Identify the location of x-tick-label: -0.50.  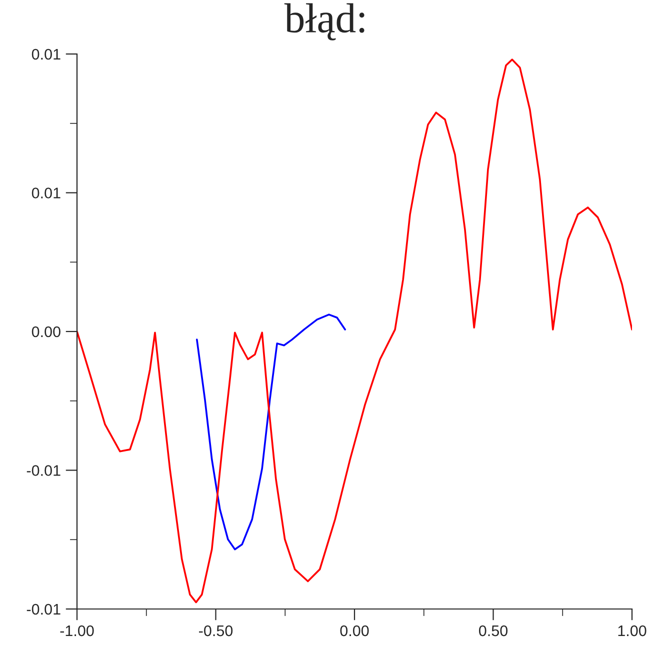
(216, 630).